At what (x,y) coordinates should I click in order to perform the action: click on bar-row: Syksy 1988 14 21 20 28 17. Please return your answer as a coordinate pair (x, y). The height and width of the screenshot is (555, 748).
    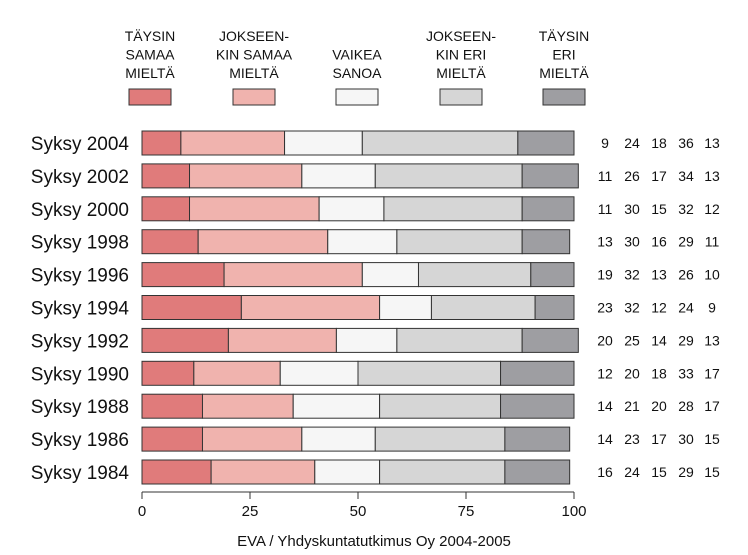
    Looking at the image, I should click on (375, 406).